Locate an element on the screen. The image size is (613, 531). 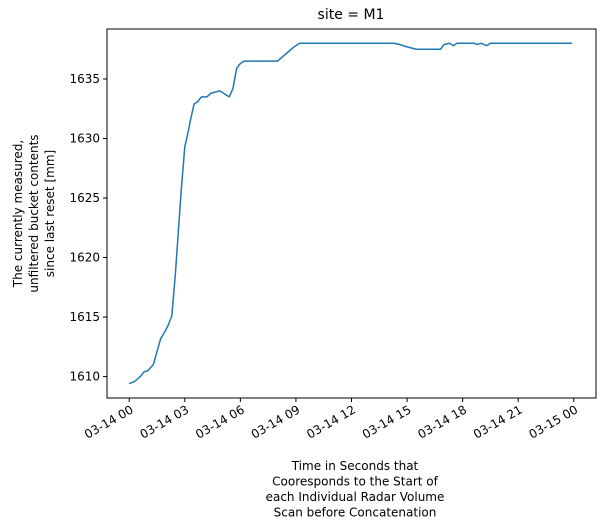
y-tick-label: 1630 is located at coordinates (84, 139).